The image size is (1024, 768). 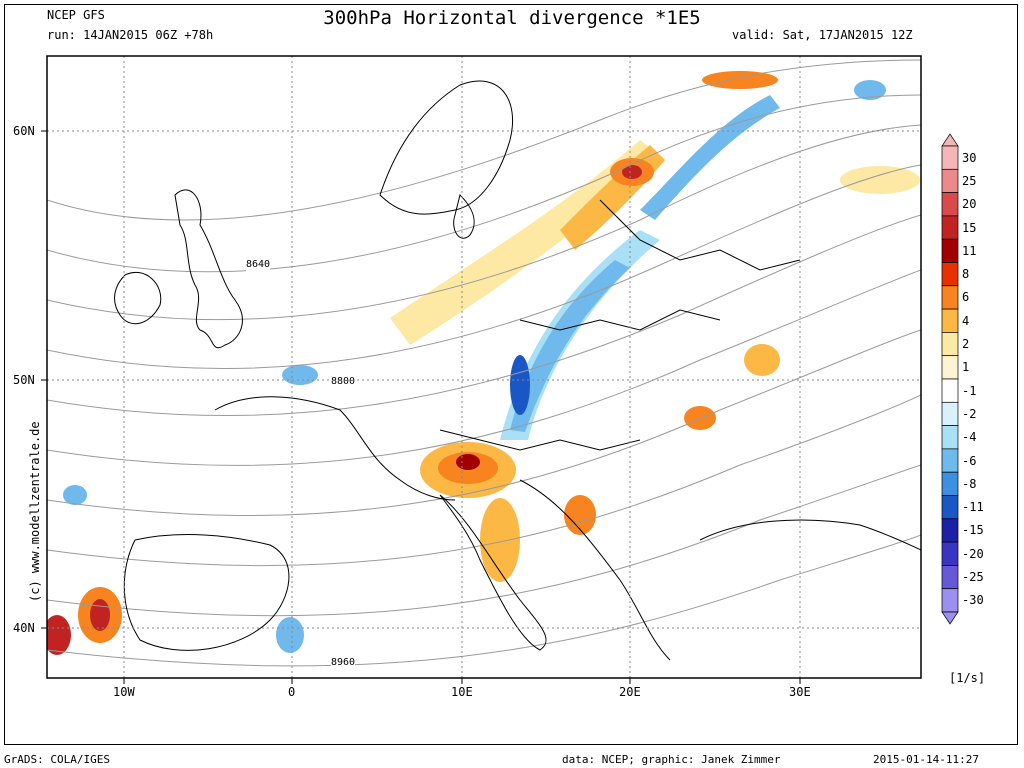 What do you see at coordinates (130, 35) in the screenshot?
I see `run-label: run: 14JAN2015 06Z +78h` at bounding box center [130, 35].